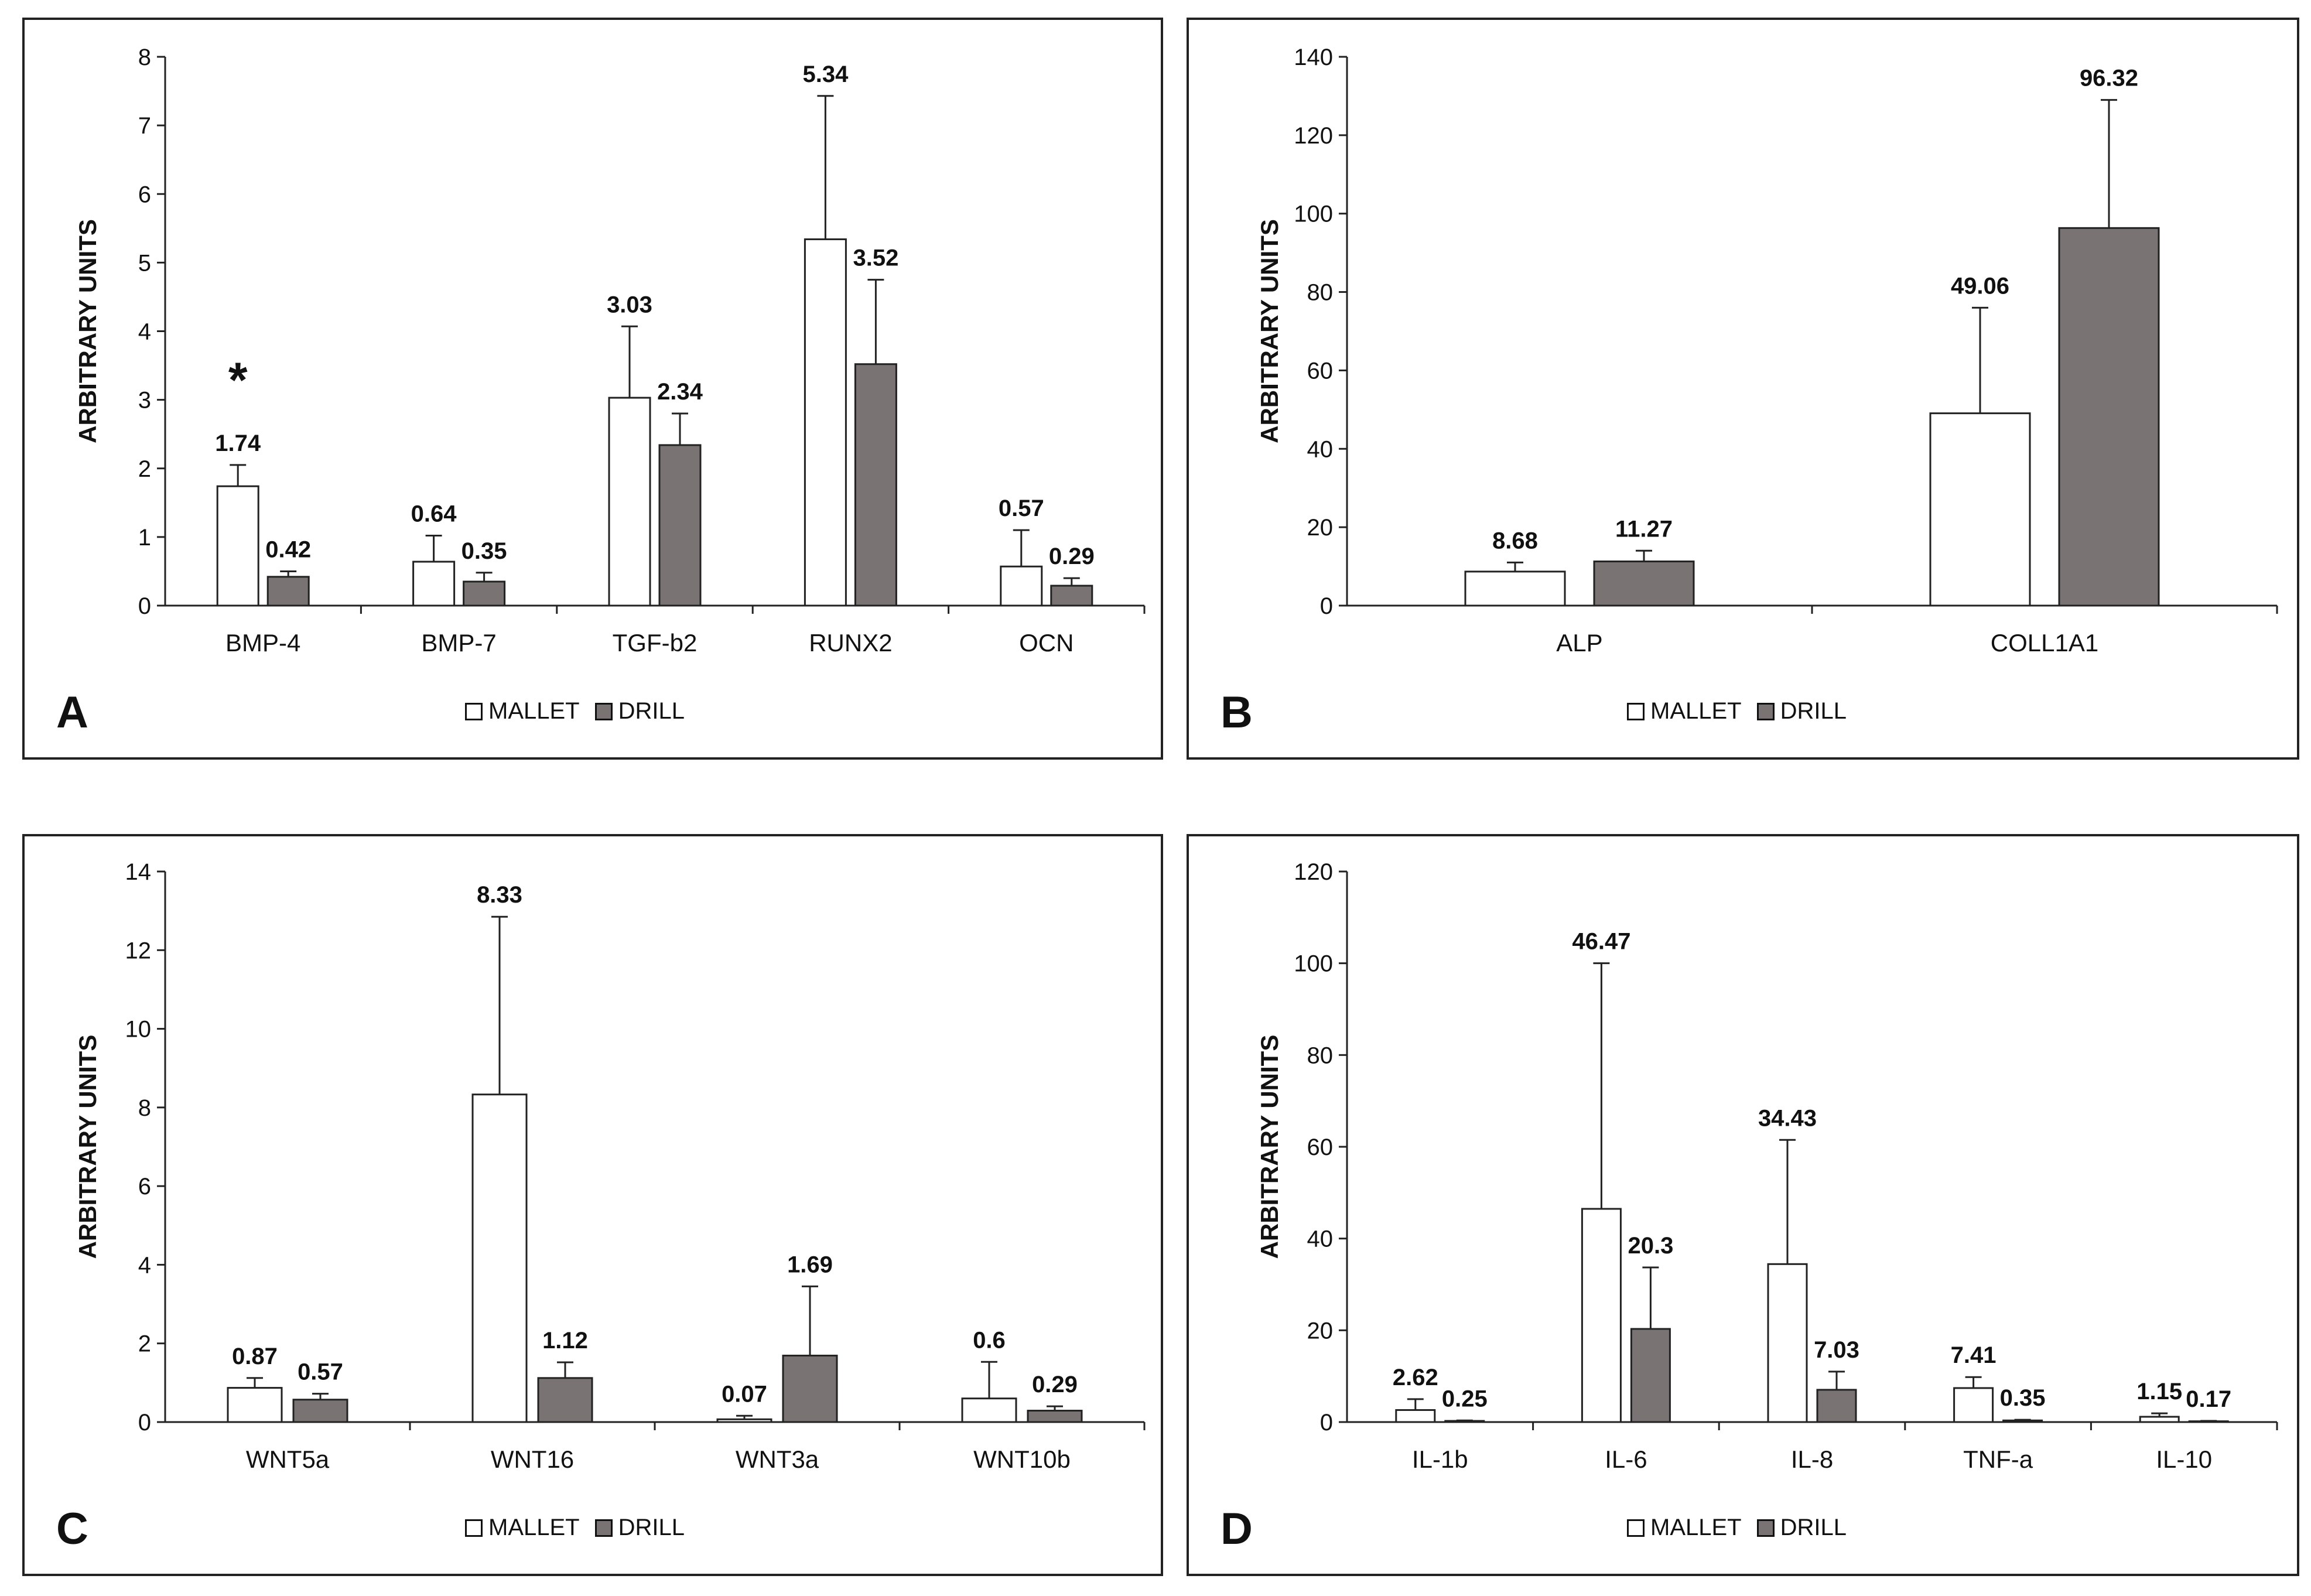 The image size is (2311, 1596). What do you see at coordinates (144, 1265) in the screenshot?
I see `y-tick-label: 4` at bounding box center [144, 1265].